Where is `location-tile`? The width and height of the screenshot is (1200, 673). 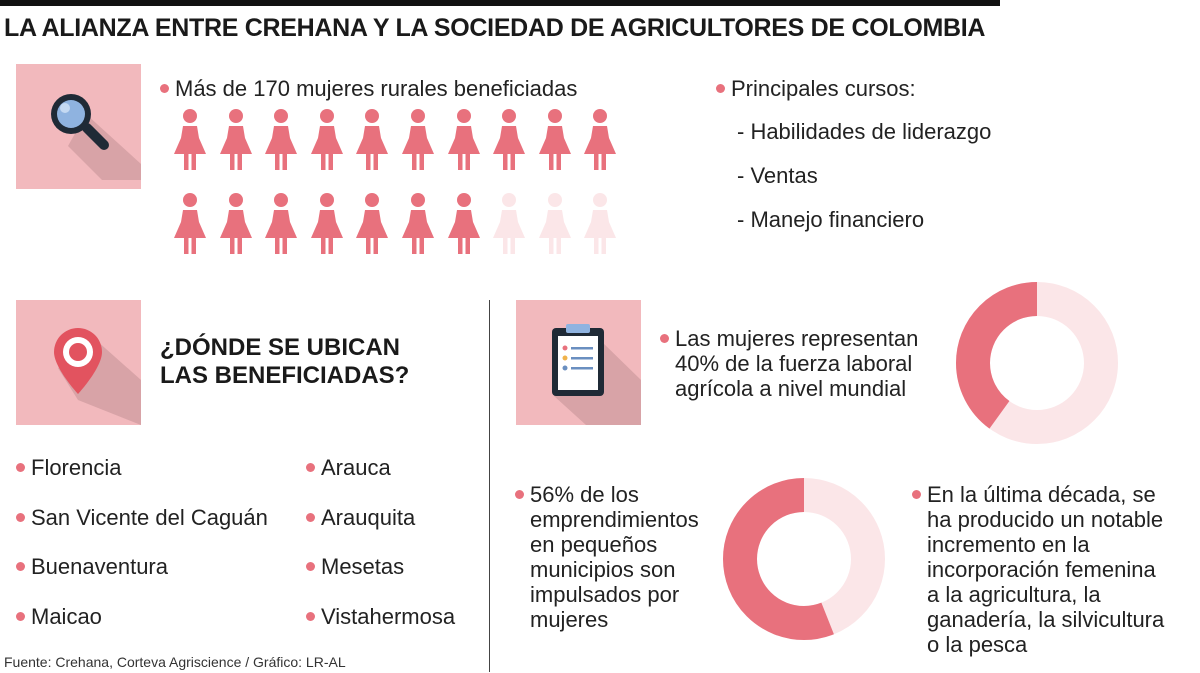
location-tile is located at coordinates (78, 362).